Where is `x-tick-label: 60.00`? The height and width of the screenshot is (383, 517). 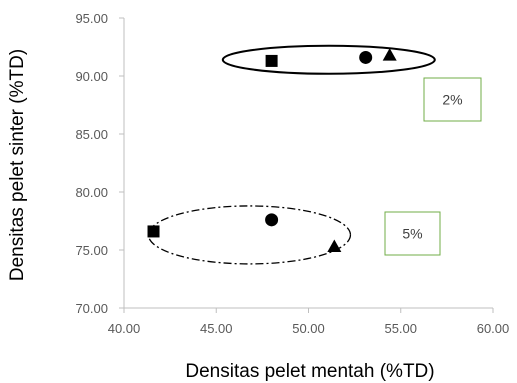 x-tick-label: 60.00 is located at coordinates (493, 328).